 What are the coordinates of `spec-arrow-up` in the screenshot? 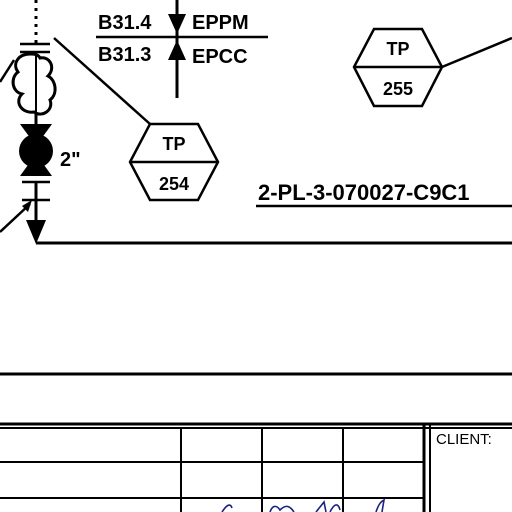 It's located at (177, 50).